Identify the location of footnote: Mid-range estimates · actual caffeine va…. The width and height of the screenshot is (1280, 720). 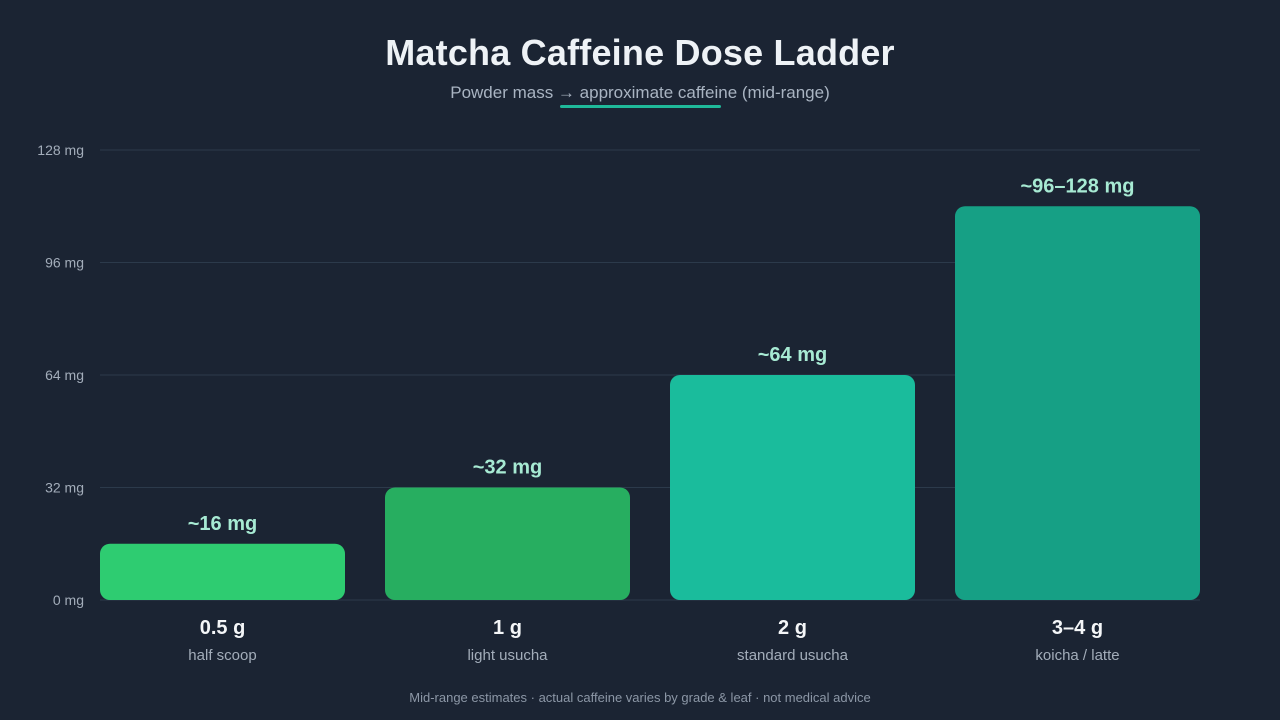
(640, 697).